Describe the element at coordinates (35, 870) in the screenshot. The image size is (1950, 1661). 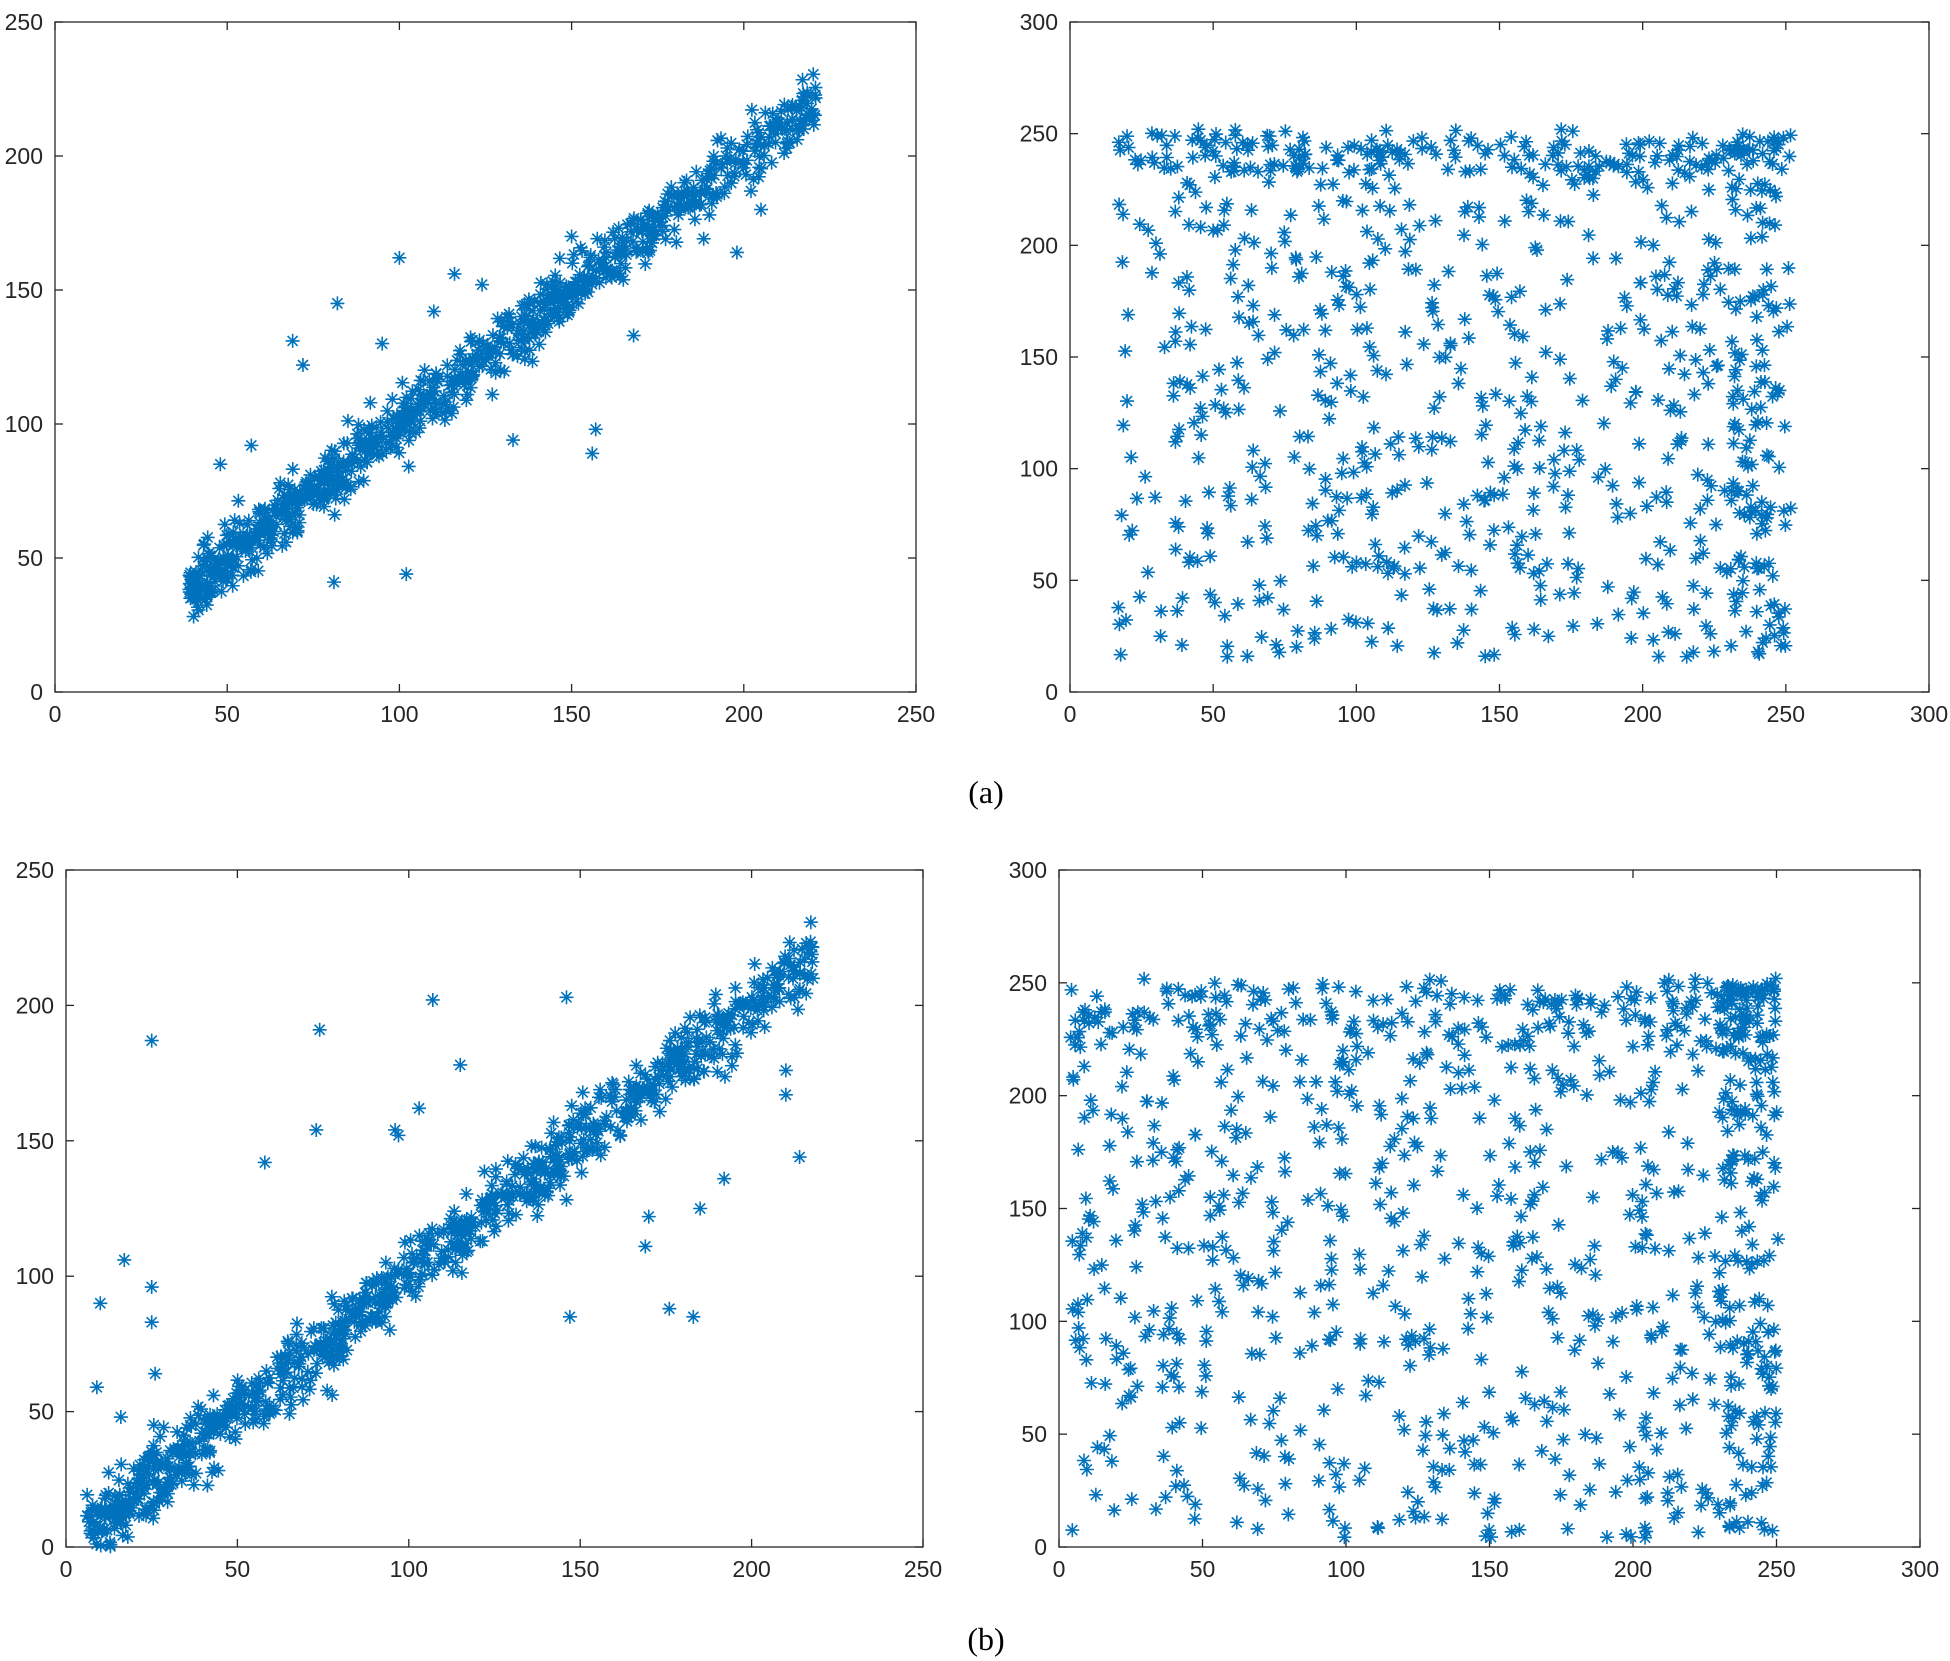
I see `y-tick-label: 250` at that location.